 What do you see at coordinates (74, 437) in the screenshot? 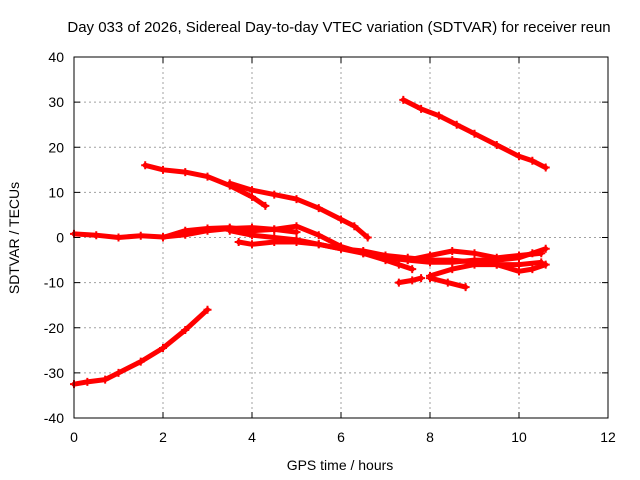
I see `x-tick-label: 0` at bounding box center [74, 437].